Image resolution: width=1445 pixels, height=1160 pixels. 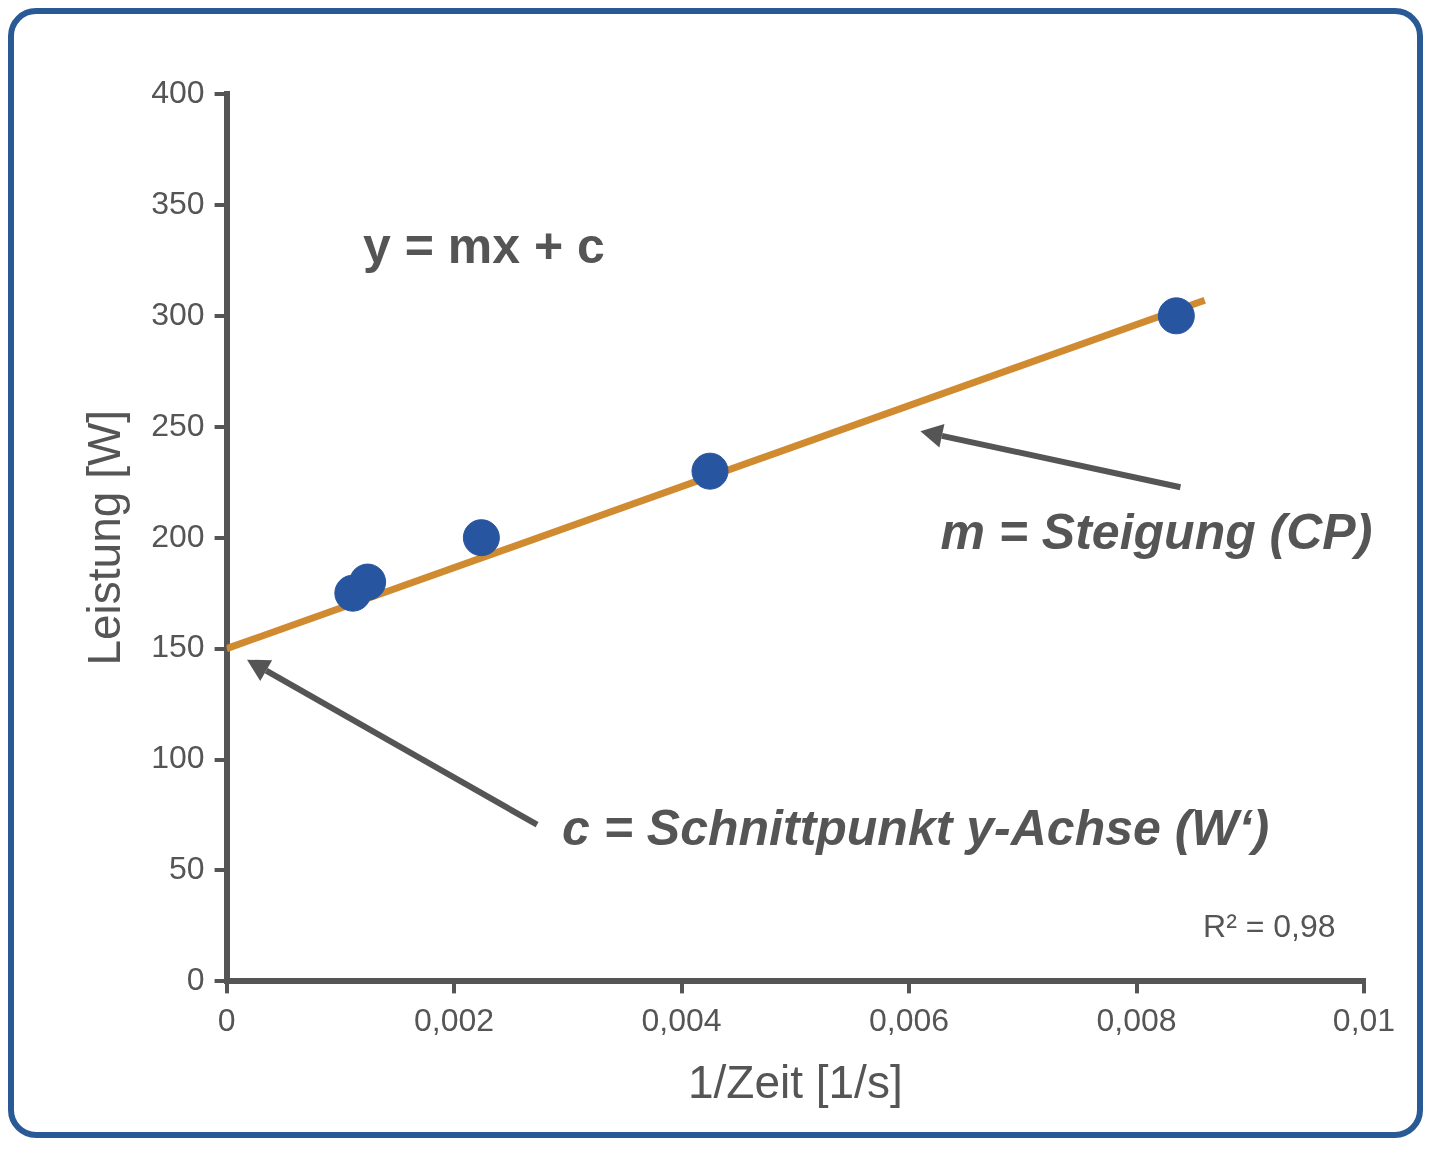 I want to click on y-tick-label: 250, so click(x=178, y=424).